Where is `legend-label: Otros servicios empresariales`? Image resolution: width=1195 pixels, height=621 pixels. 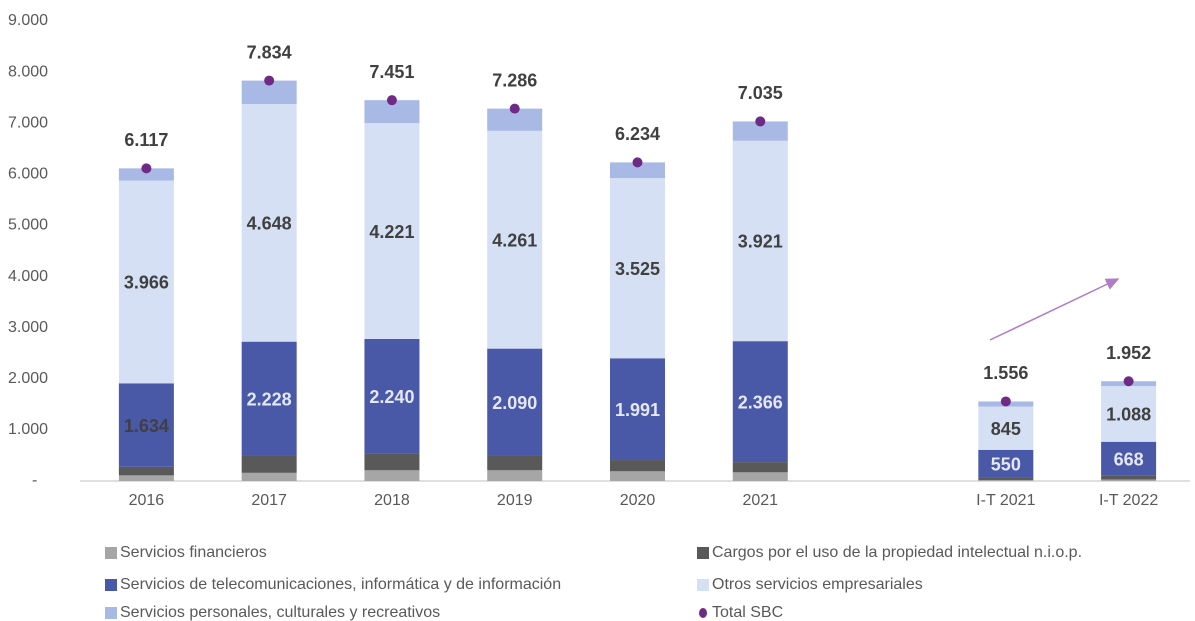
legend-label: Otros servicios empresariales is located at coordinates (817, 584).